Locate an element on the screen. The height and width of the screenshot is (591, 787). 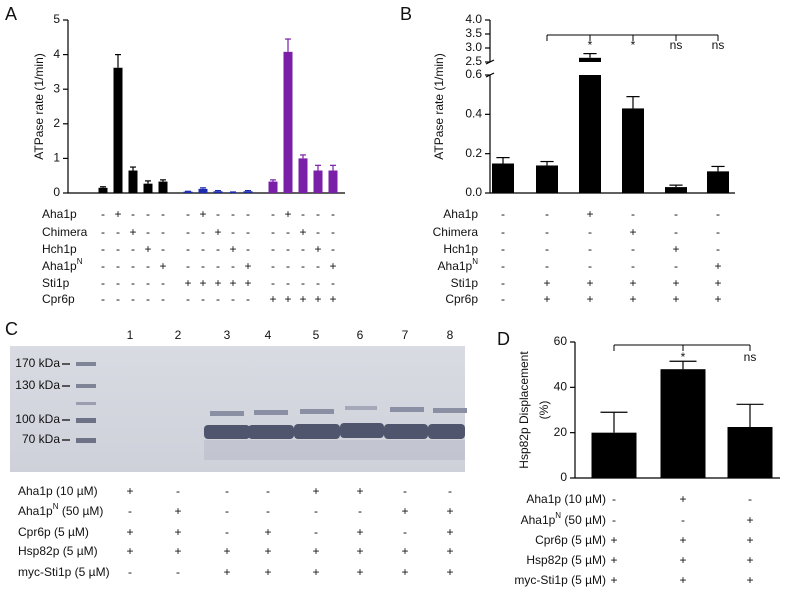
condition-label: myc-Sti1p (5 µM) is located at coordinates (560, 580).